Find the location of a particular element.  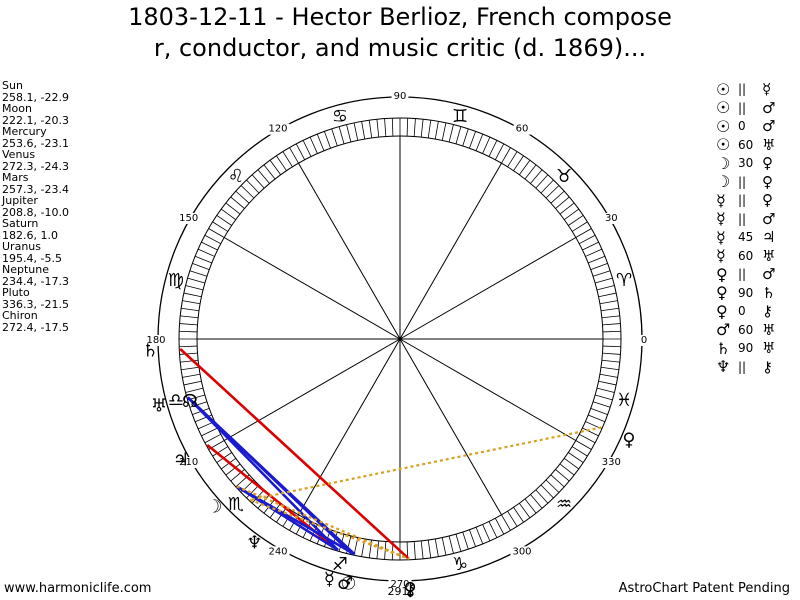

degree-label: 90 is located at coordinates (400, 96).